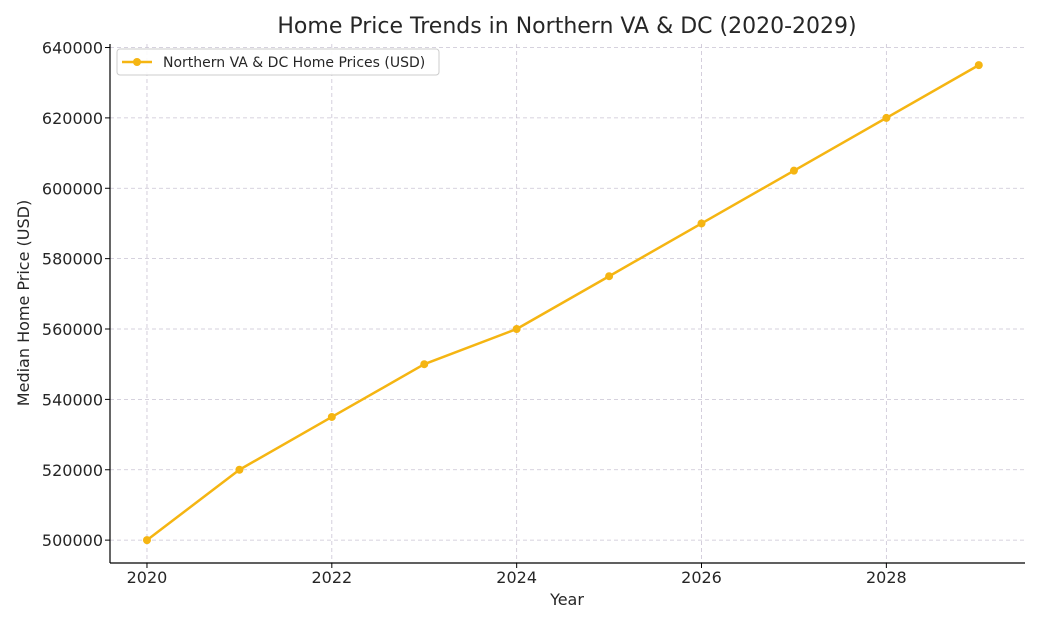 The height and width of the screenshot is (624, 1040). I want to click on legend: Northern VA & DC Home Prices (USD), so click(278, 62).